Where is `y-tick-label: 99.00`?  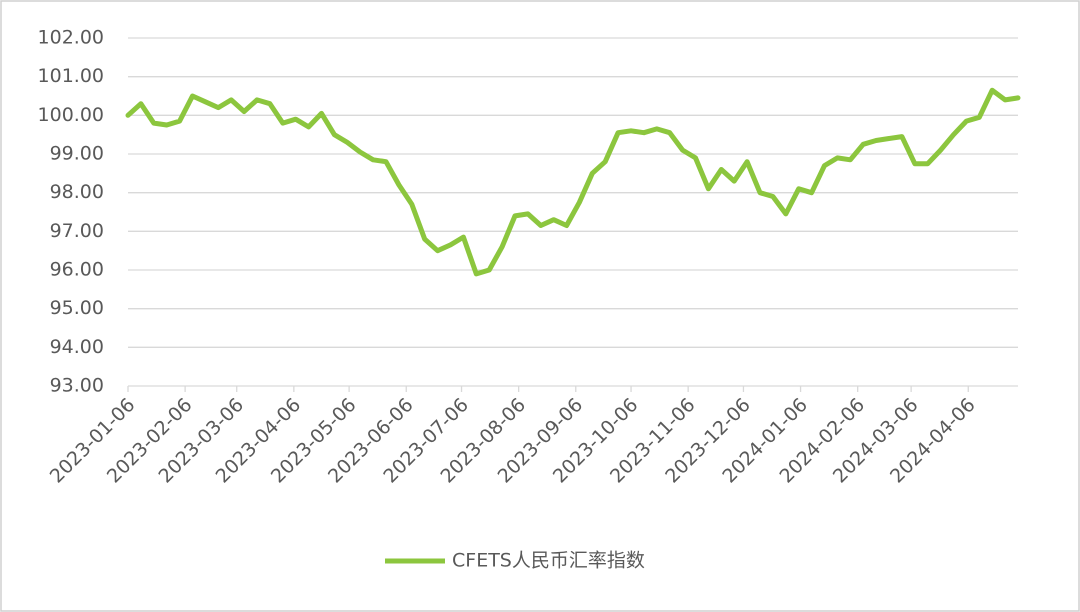
y-tick-label: 99.00 is located at coordinates (77, 154).